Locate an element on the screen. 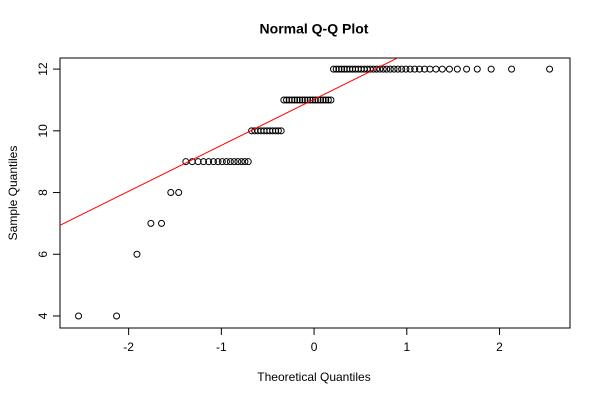 Image resolution: width=600 pixels, height=405 pixels. x-tick-label: -2 is located at coordinates (128, 347).